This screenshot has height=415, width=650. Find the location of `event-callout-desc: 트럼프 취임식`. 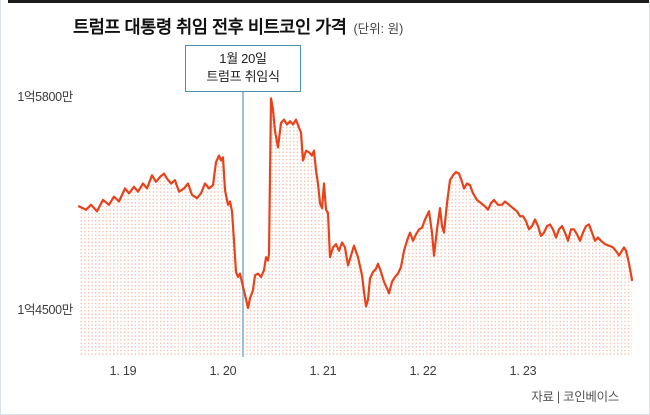

event-callout-desc: 트럼프 취임식 is located at coordinates (243, 76).